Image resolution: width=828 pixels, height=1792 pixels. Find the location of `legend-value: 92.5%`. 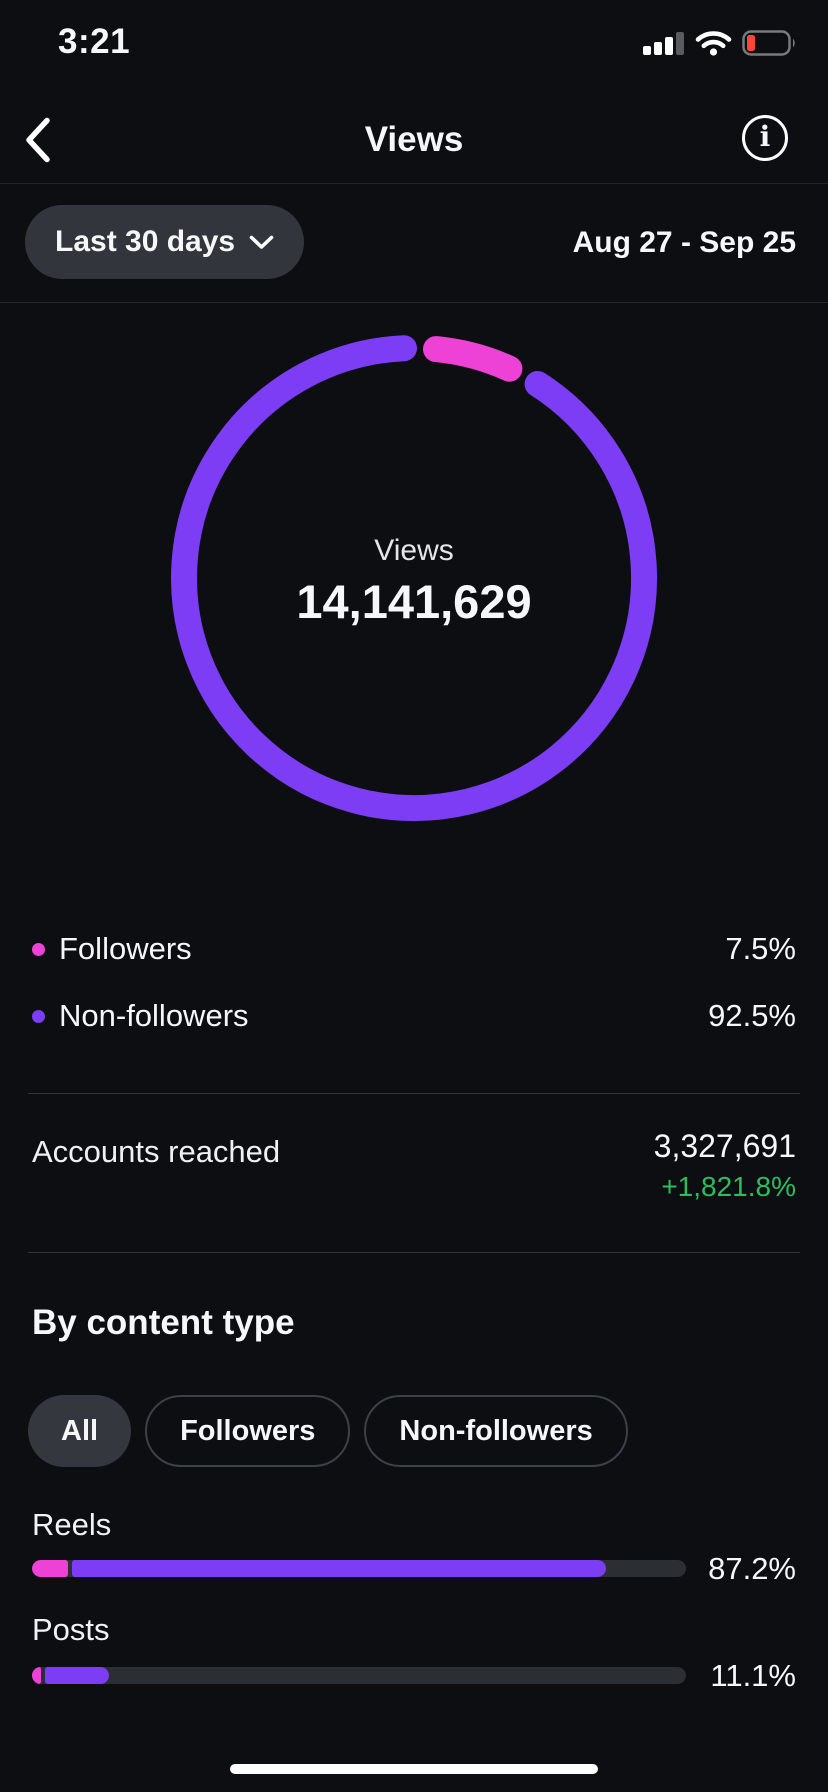

legend-value: 92.5% is located at coordinates (752, 1015).